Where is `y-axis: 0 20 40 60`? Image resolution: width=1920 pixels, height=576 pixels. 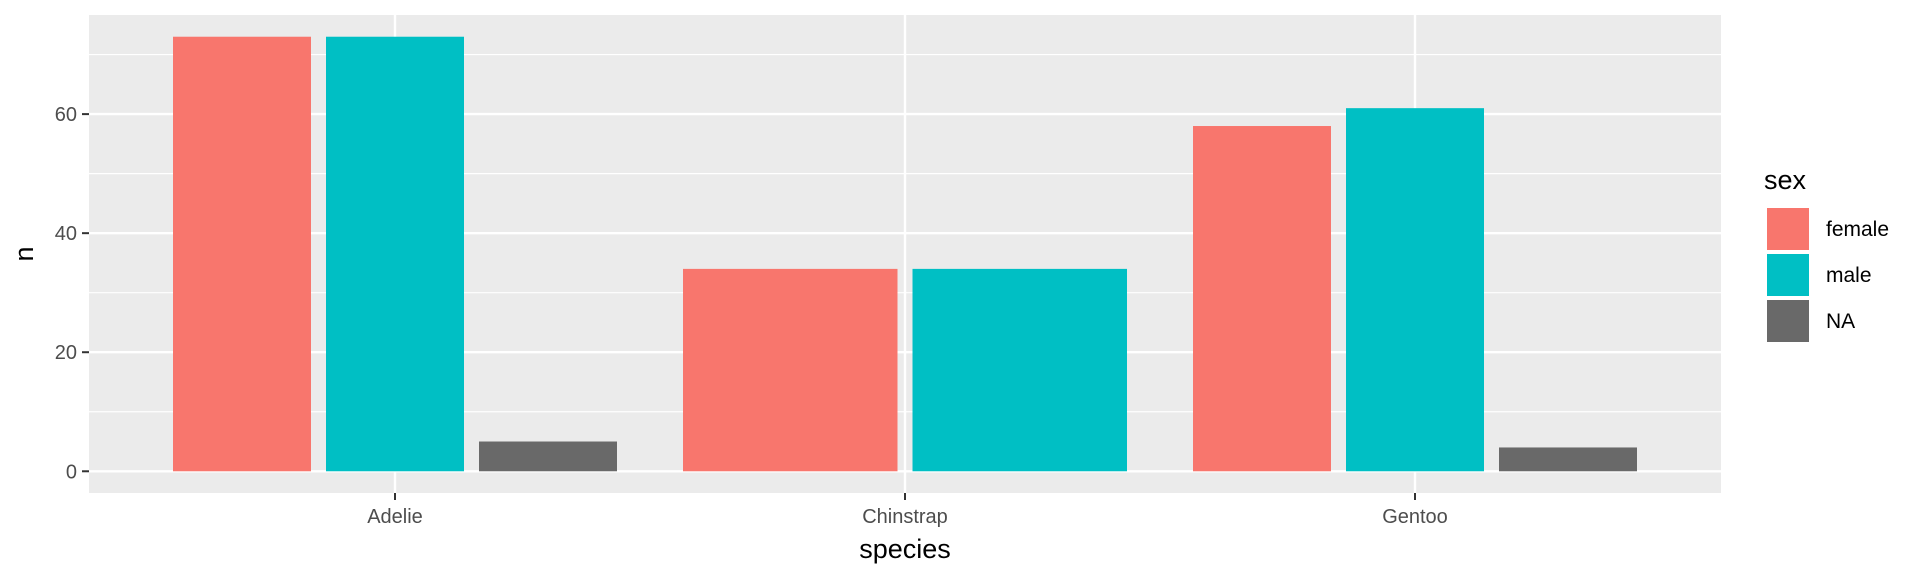
y-axis: 0 20 40 60 is located at coordinates (72, 293).